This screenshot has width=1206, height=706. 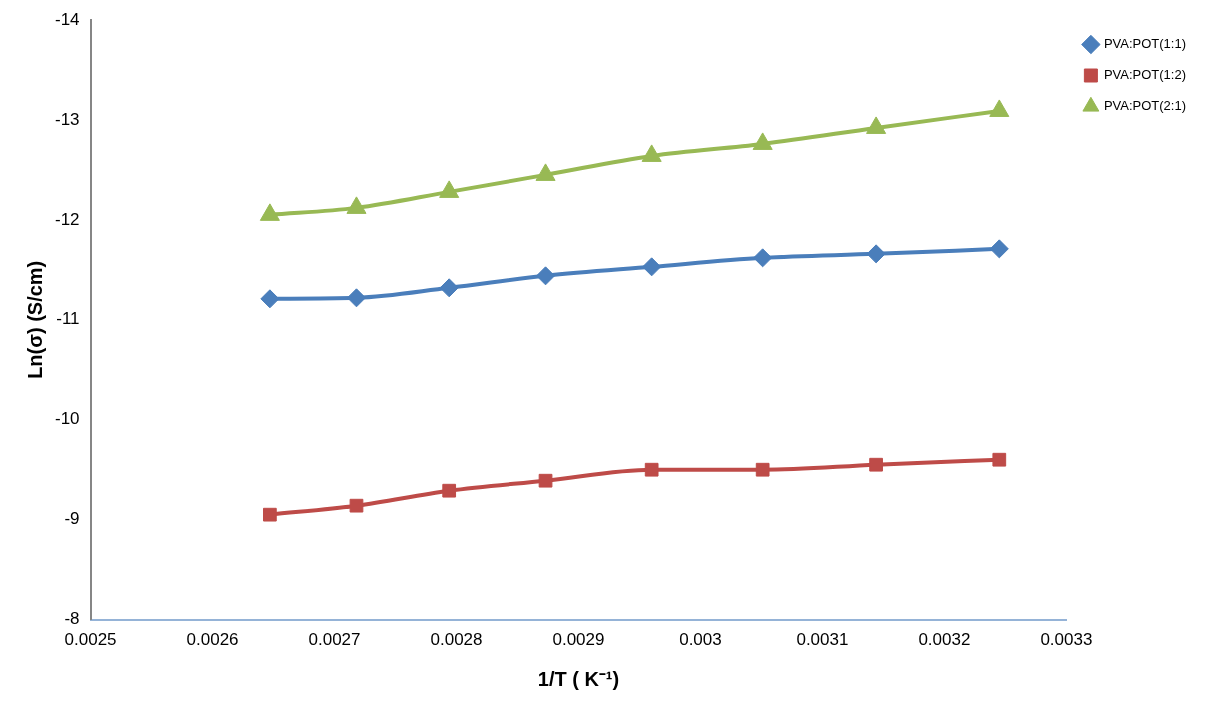 I want to click on y-axis-title: Ln(σ) (S/cm), so click(x=34, y=319).